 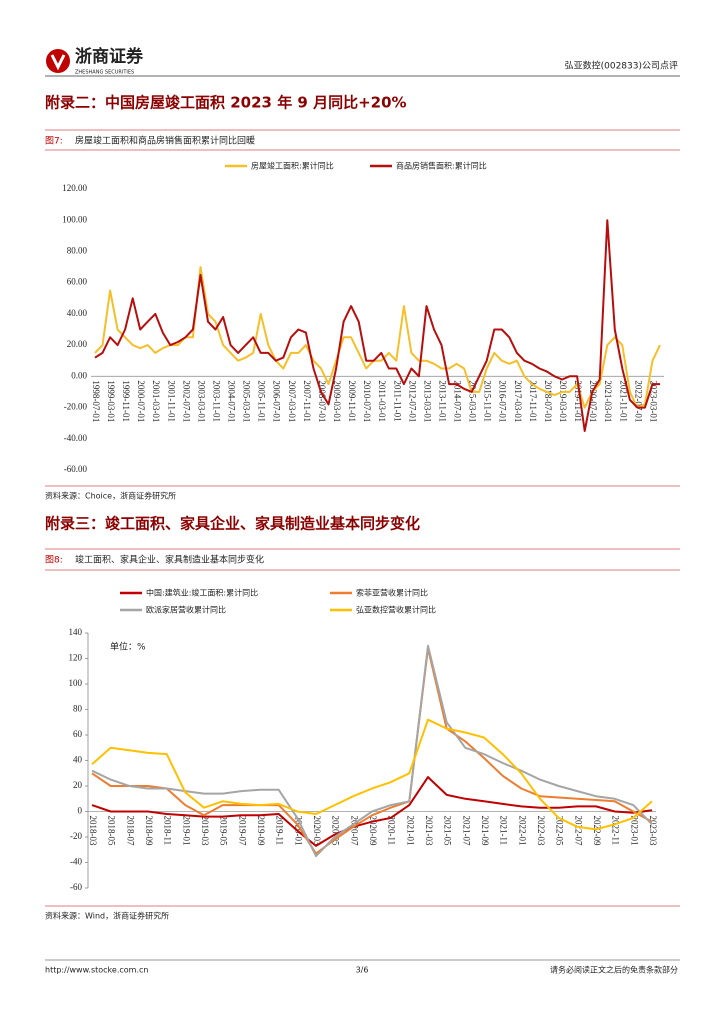 What do you see at coordinates (382, 401) in the screenshot?
I see `x-tick-label: 2011-03-01` at bounding box center [382, 401].